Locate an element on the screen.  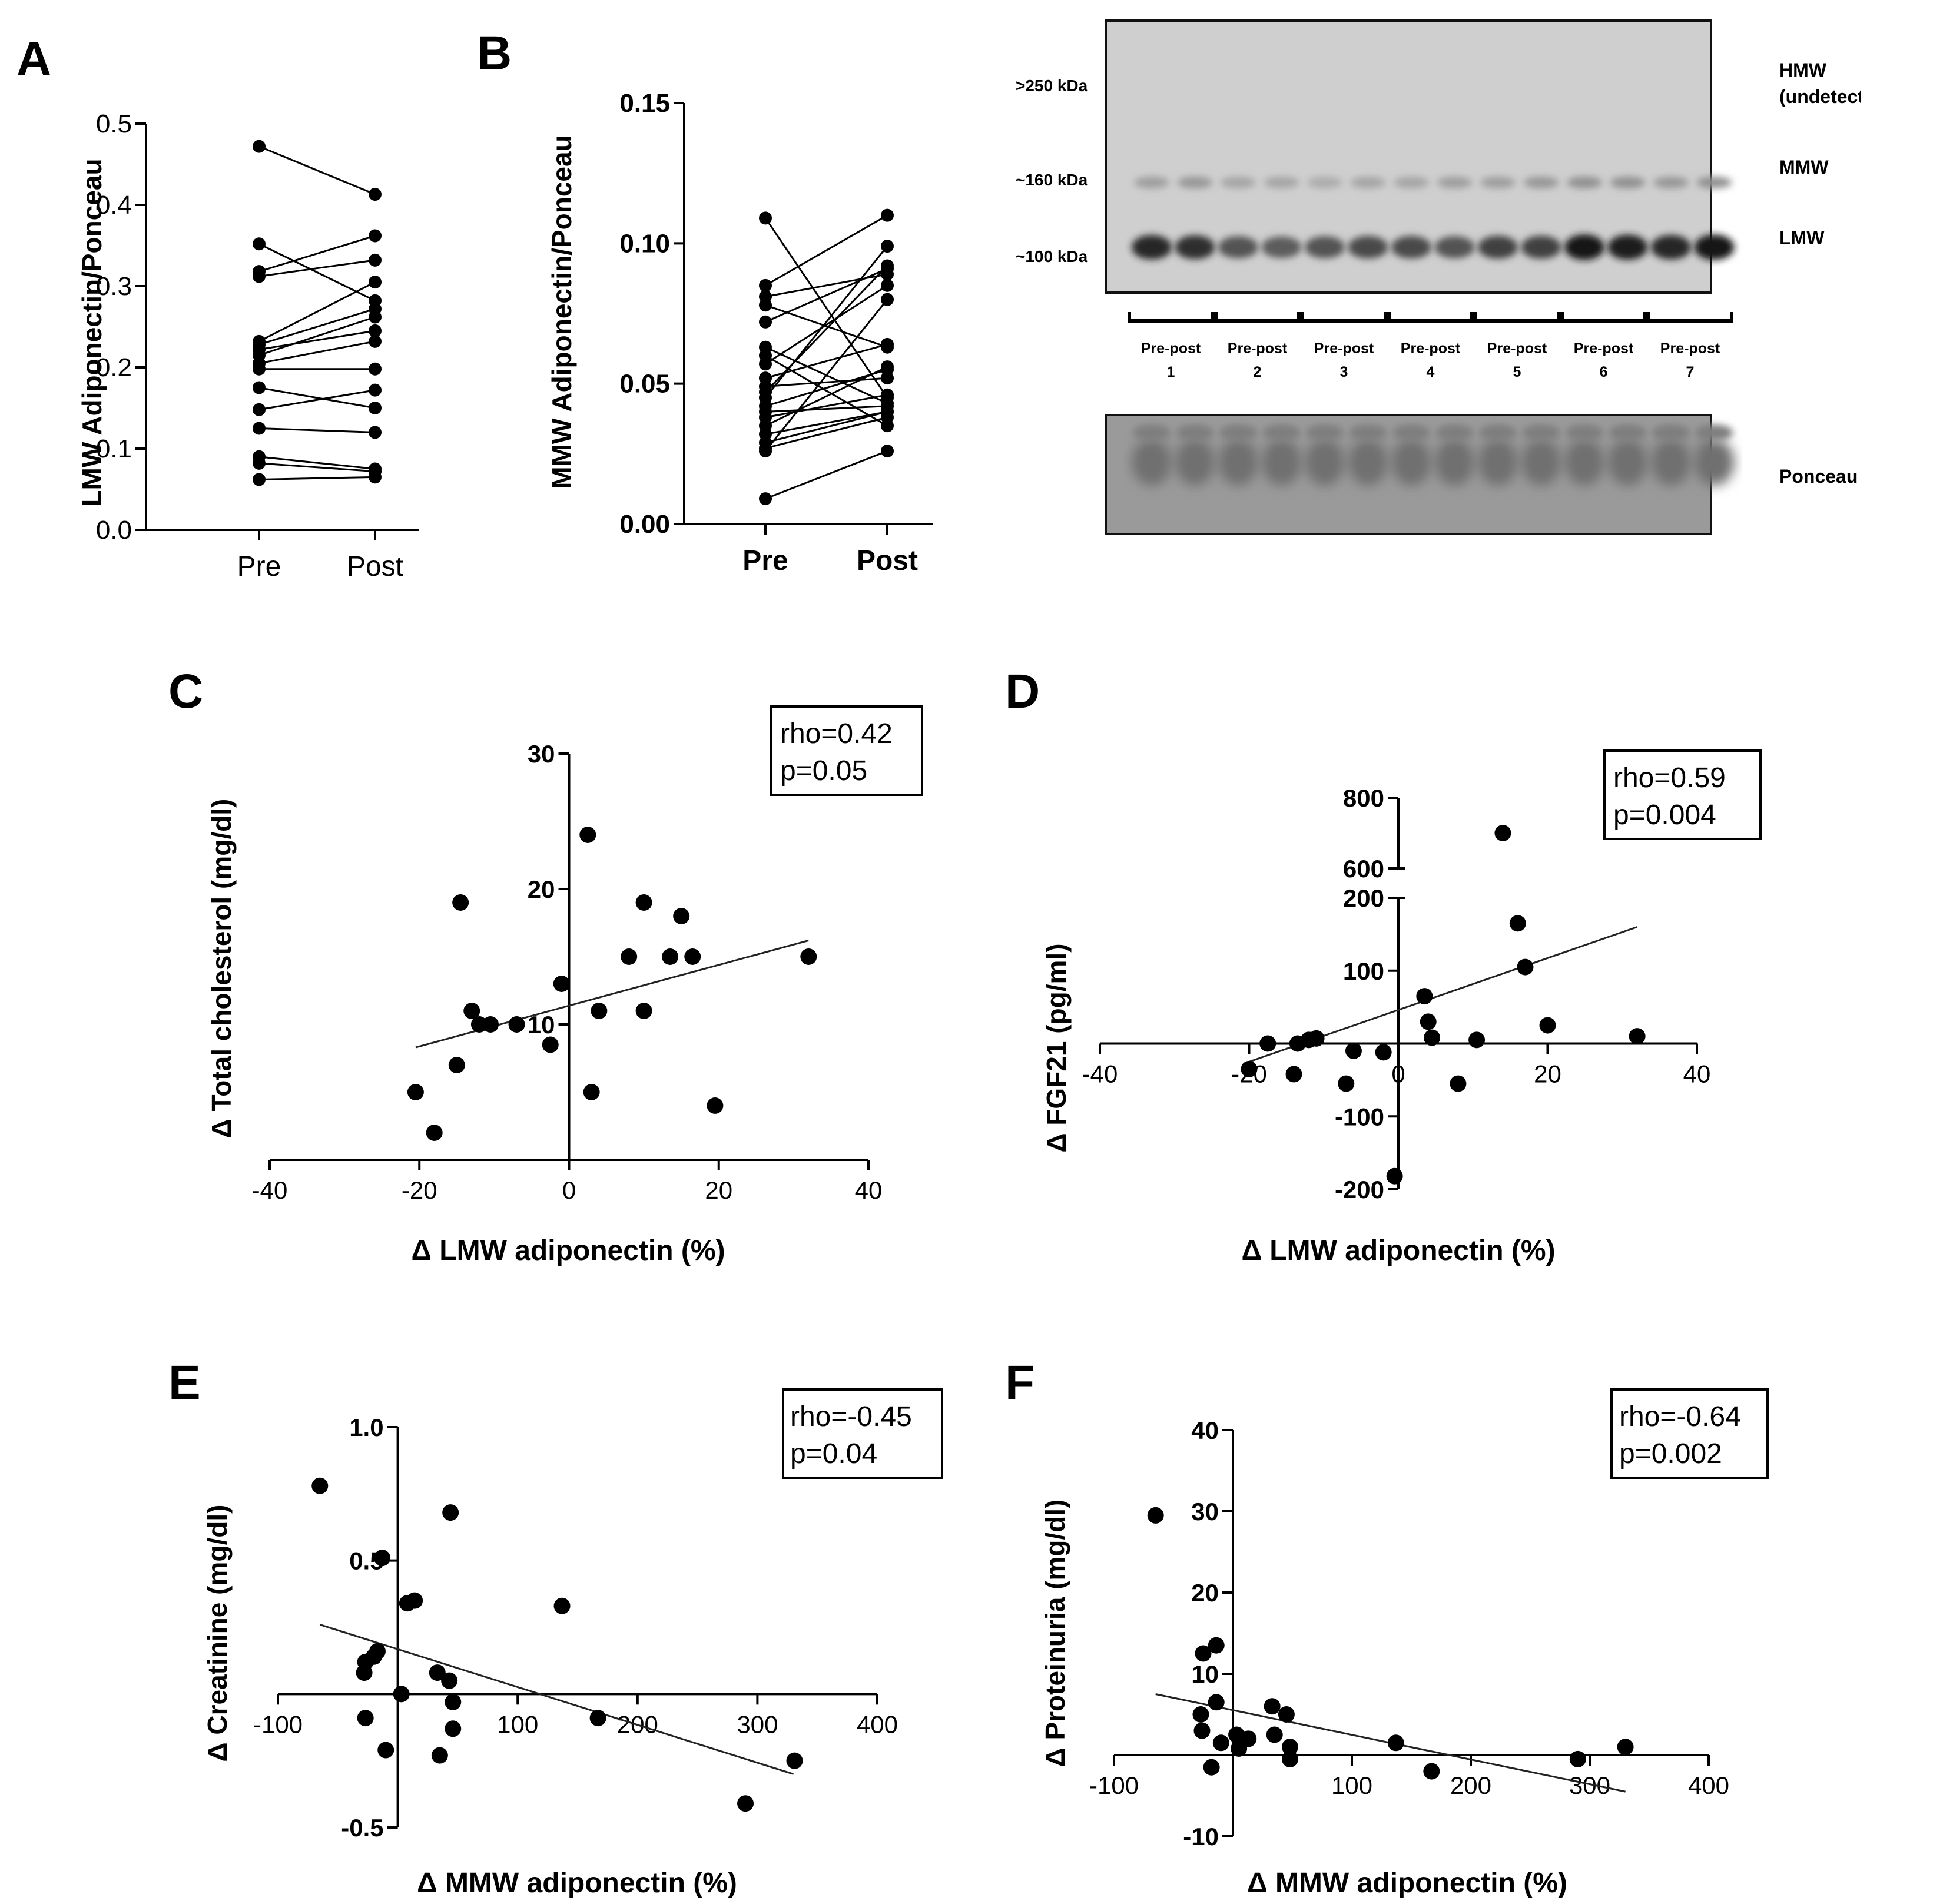
stats-box-E is located at coordinates (862, 1433).